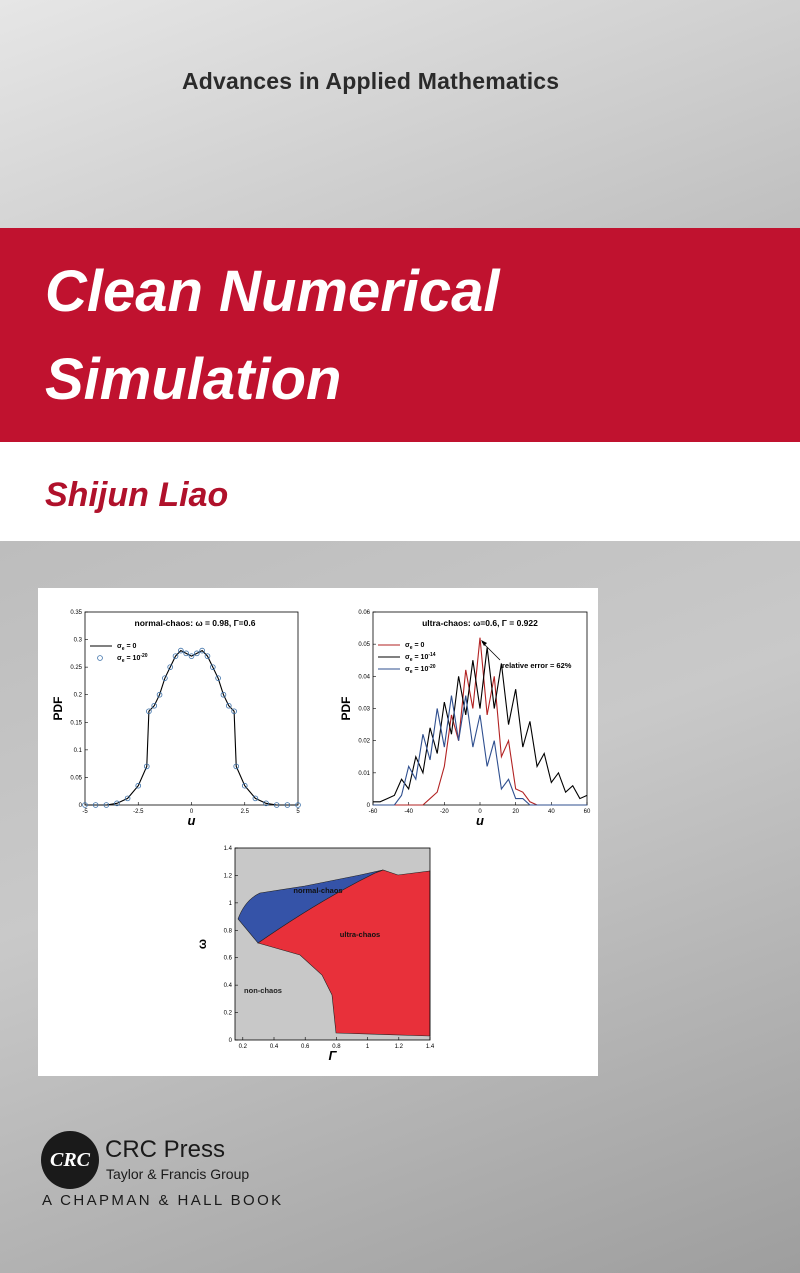 This screenshot has width=800, height=1273. What do you see at coordinates (178, 1174) in the screenshot?
I see `publisher-group: Taylor & Francis Group` at bounding box center [178, 1174].